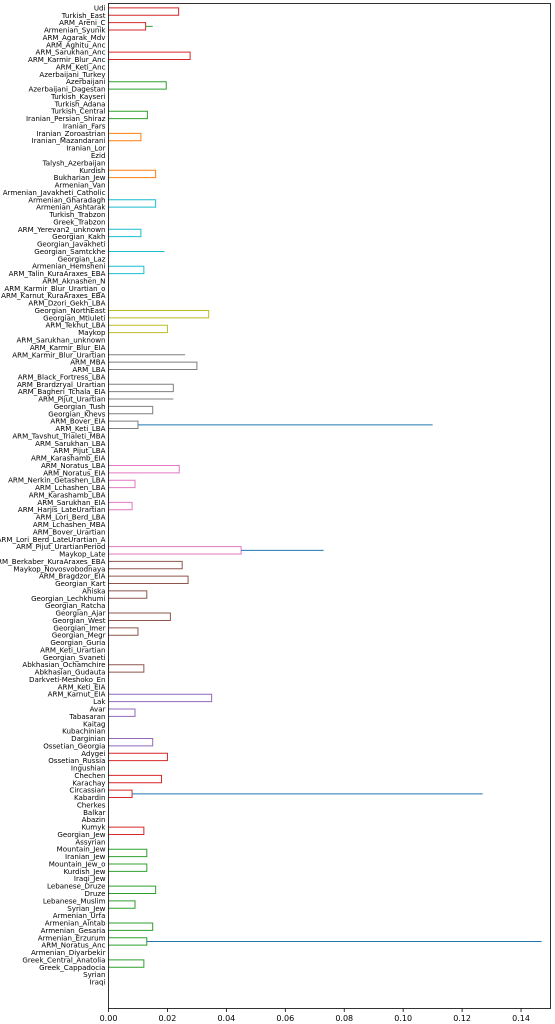 The image size is (555, 1024). Describe the element at coordinates (83, 15) in the screenshot. I see `leaf-label: Turkish_East` at that location.